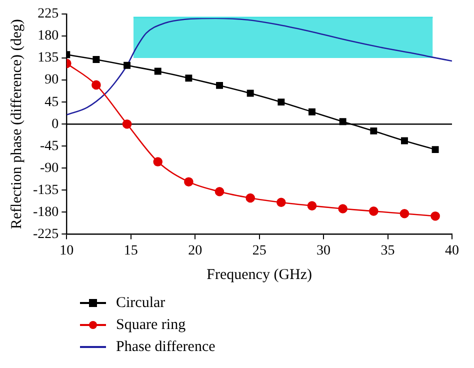  I want to click on legend-label: Square ring, so click(151, 325).